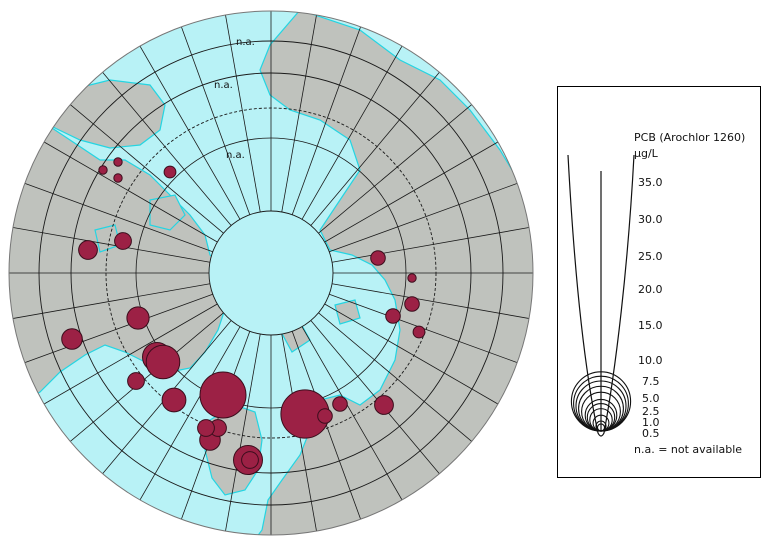 The height and width of the screenshot is (546, 768). I want to click on na-marker-1: n.a., so click(245, 42).